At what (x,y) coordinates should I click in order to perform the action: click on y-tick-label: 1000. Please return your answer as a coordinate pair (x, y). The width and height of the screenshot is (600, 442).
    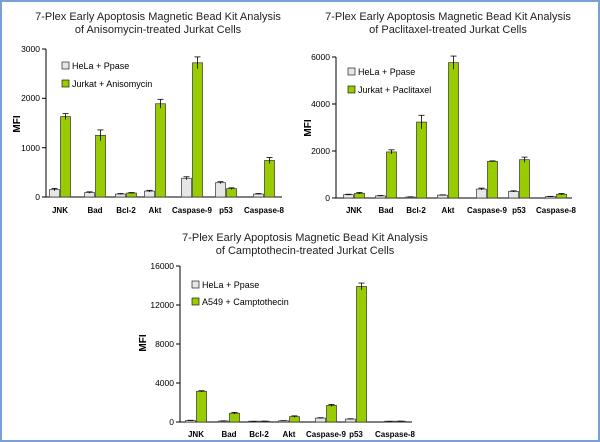
    Looking at the image, I should click on (30, 148).